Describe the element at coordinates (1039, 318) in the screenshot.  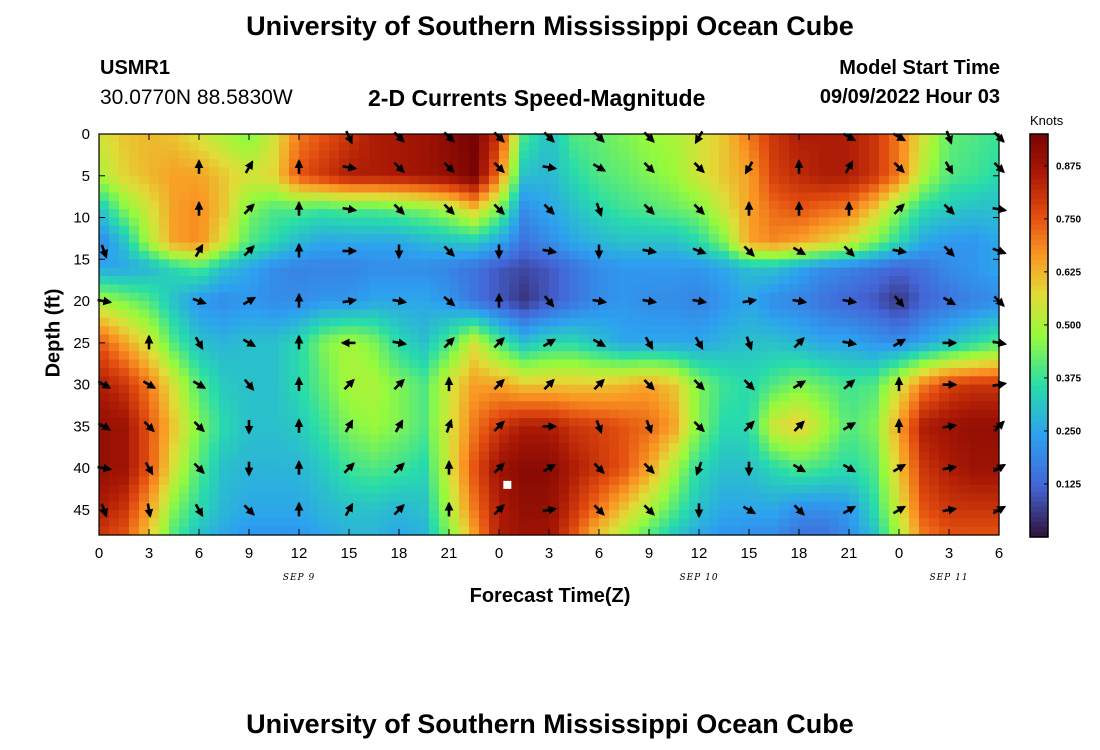
I see `colorbar-swatch` at that location.